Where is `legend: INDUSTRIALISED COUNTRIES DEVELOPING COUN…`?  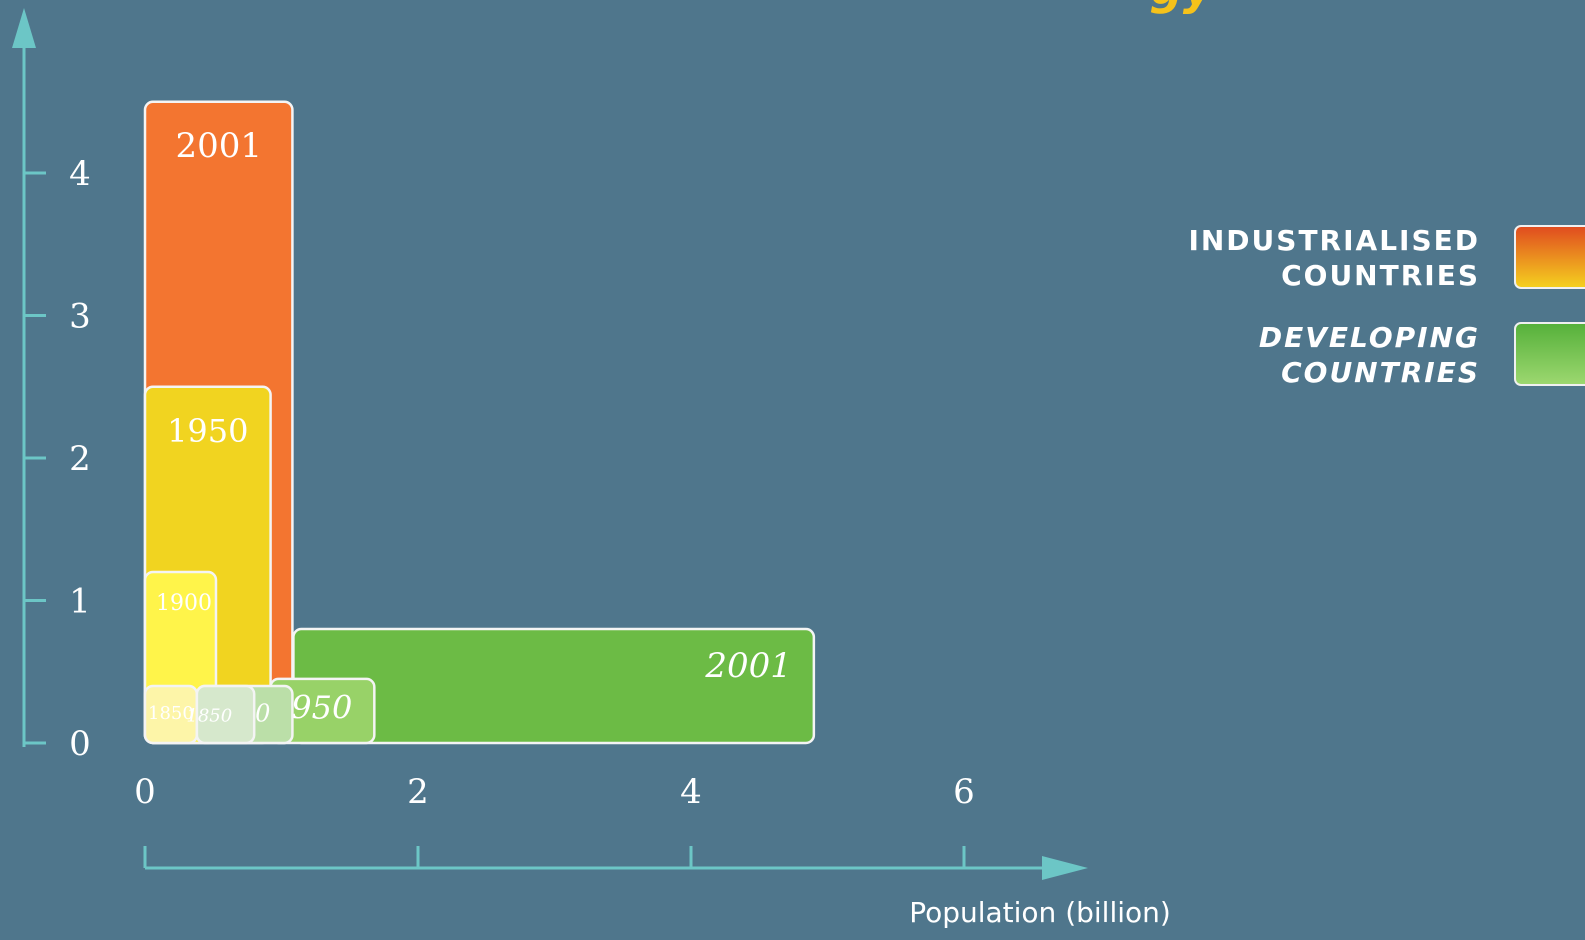
legend: INDUSTRIALISED COUNTRIES DEVELOPING COUN… is located at coordinates (1386, 306).